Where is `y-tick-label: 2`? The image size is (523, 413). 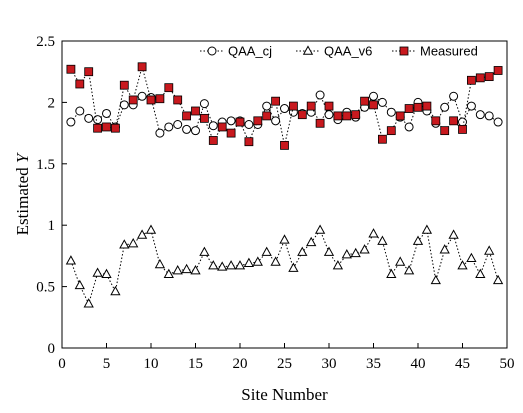 y-tick-label: 2 is located at coordinates (52, 103).